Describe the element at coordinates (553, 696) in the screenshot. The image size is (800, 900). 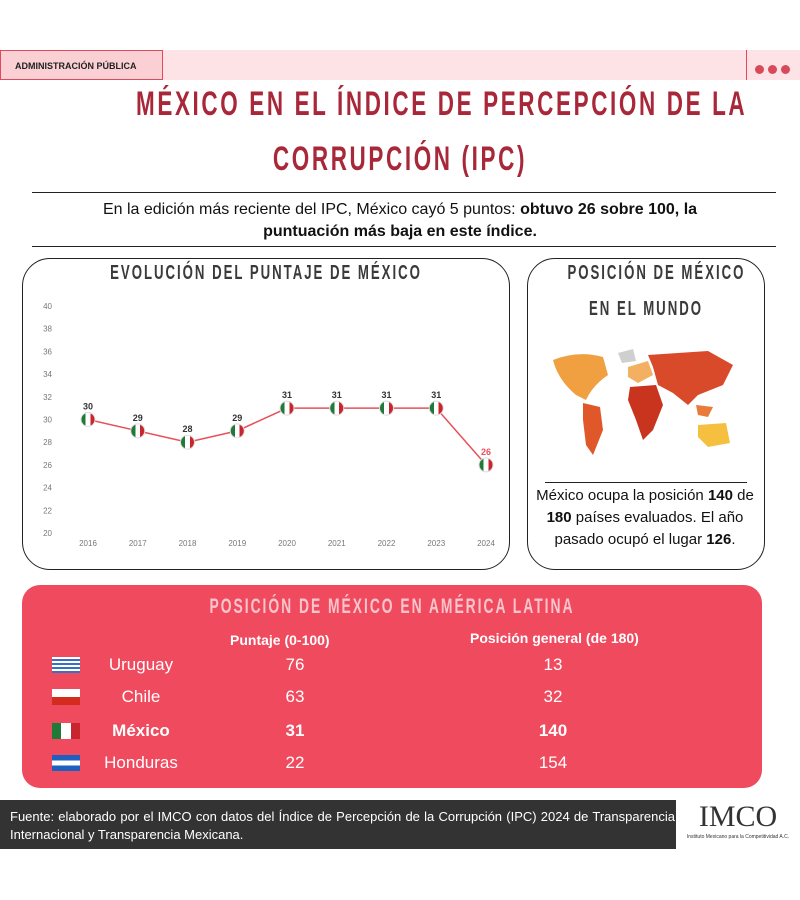
I see `rank: 32` at that location.